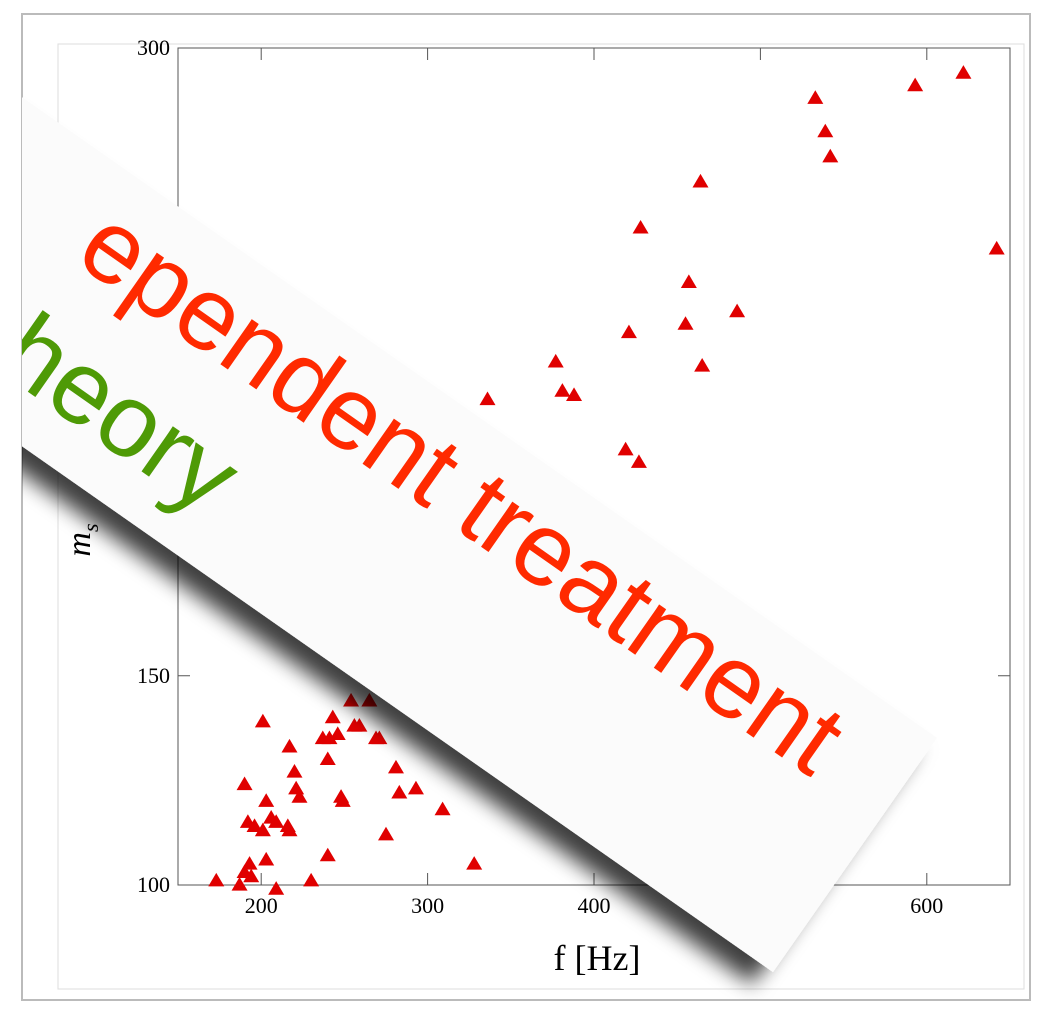 This screenshot has width=1037, height=1017. I want to click on y-tick-label: 150, so click(153, 675).